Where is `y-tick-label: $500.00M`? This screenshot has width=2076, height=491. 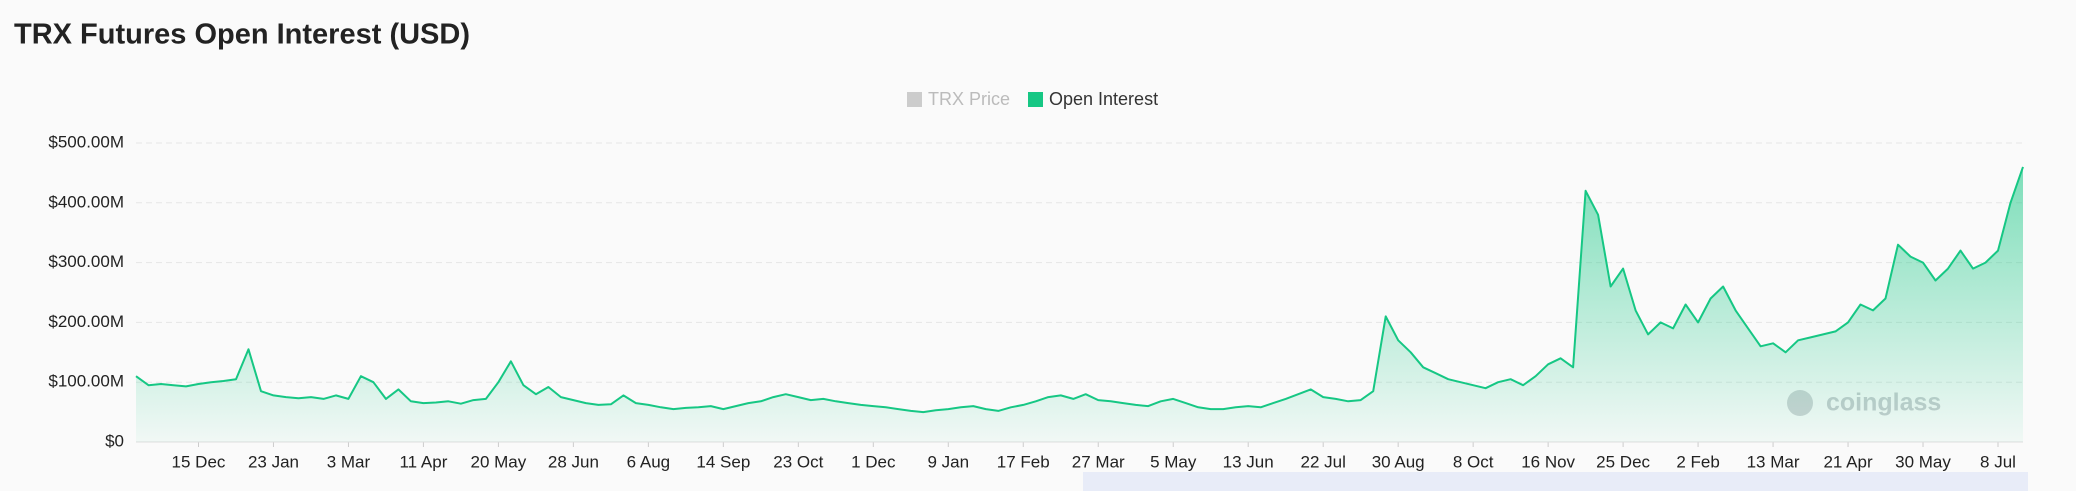 y-tick-label: $500.00M is located at coordinates (86, 141).